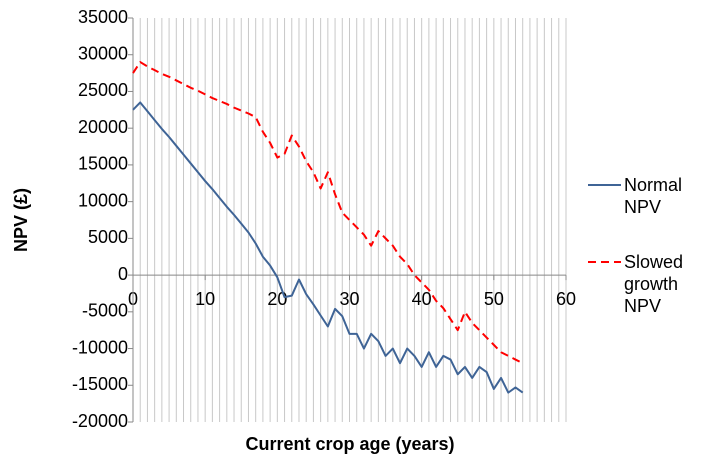 The width and height of the screenshot is (724, 465). Describe the element at coordinates (100, 384) in the screenshot. I see `y-tick-label: -15000` at that location.